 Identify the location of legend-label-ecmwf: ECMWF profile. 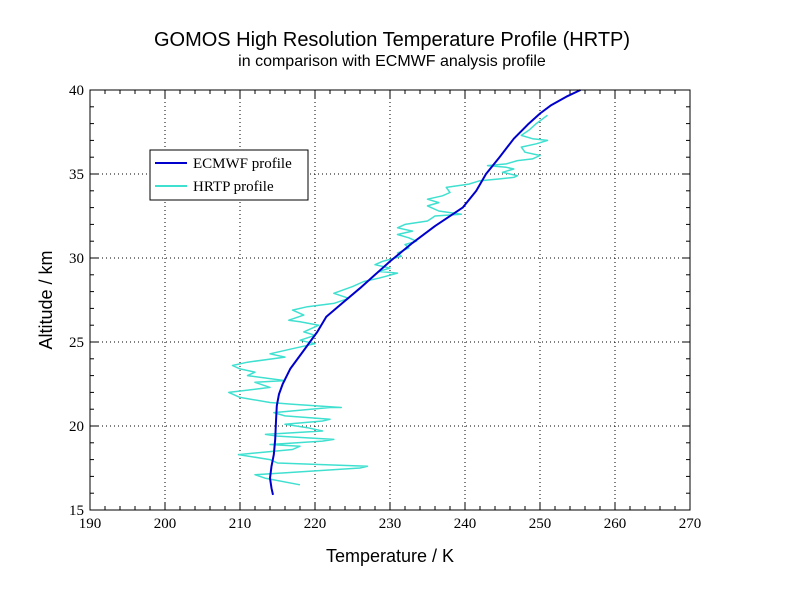
(242, 164).